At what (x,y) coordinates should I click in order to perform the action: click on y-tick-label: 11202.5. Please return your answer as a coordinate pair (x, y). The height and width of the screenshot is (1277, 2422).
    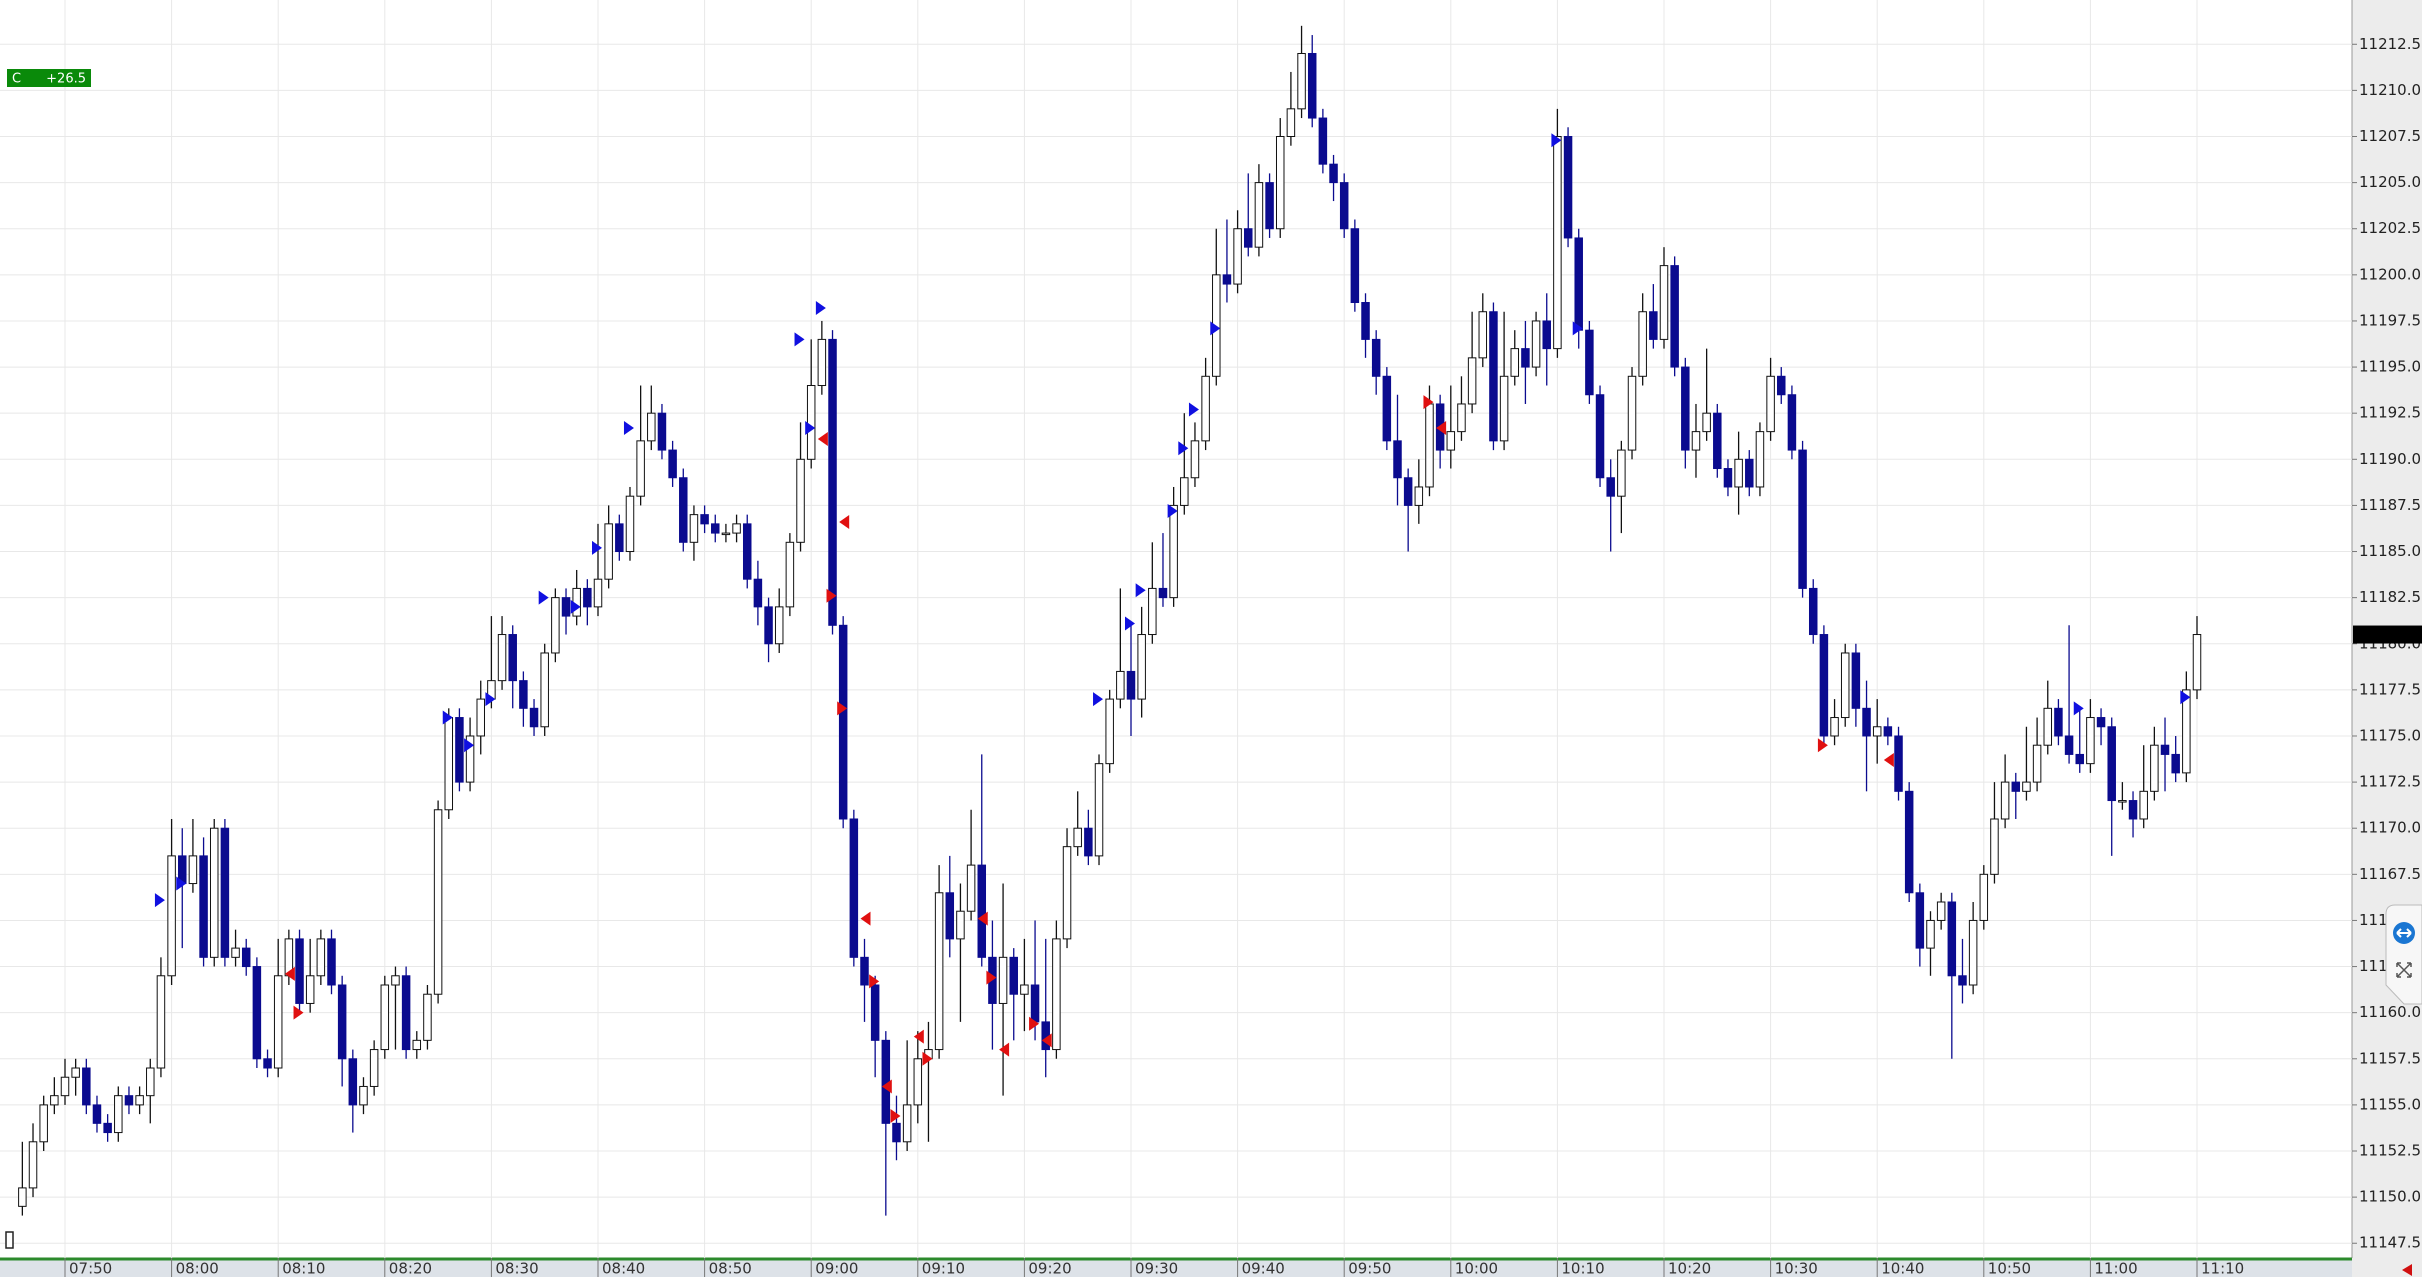
    Looking at the image, I should click on (2390, 228).